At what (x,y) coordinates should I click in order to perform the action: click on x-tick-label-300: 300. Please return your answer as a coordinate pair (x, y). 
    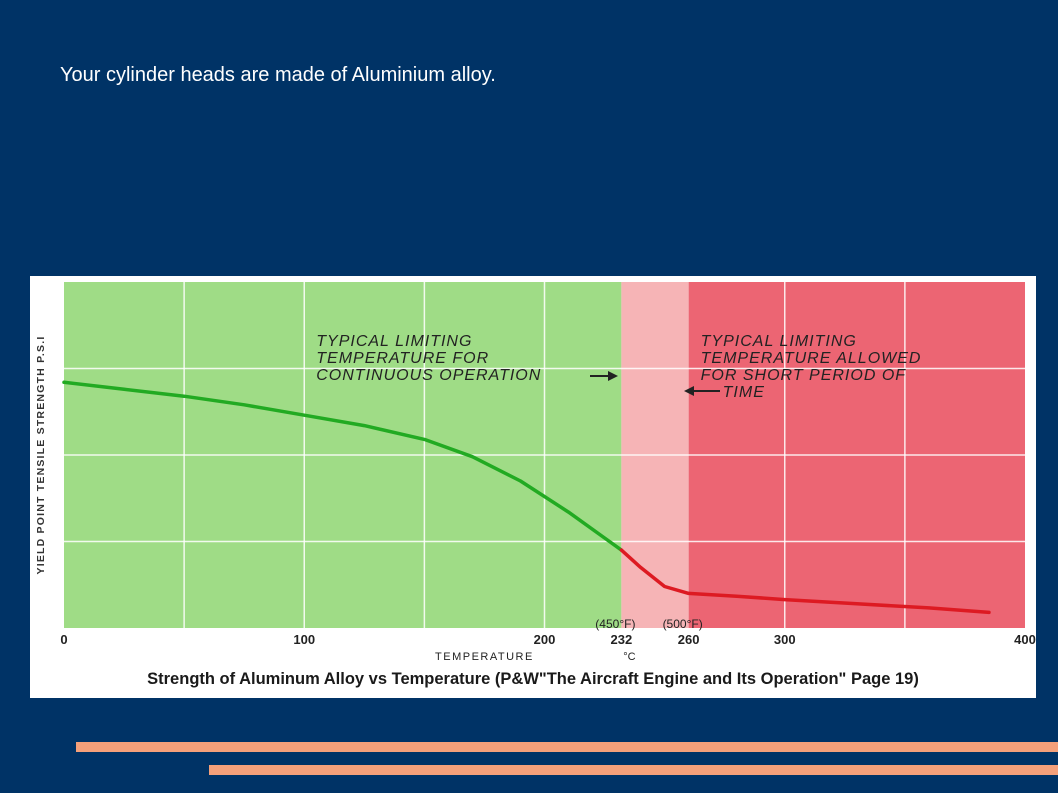
    Looking at the image, I should click on (785, 639).